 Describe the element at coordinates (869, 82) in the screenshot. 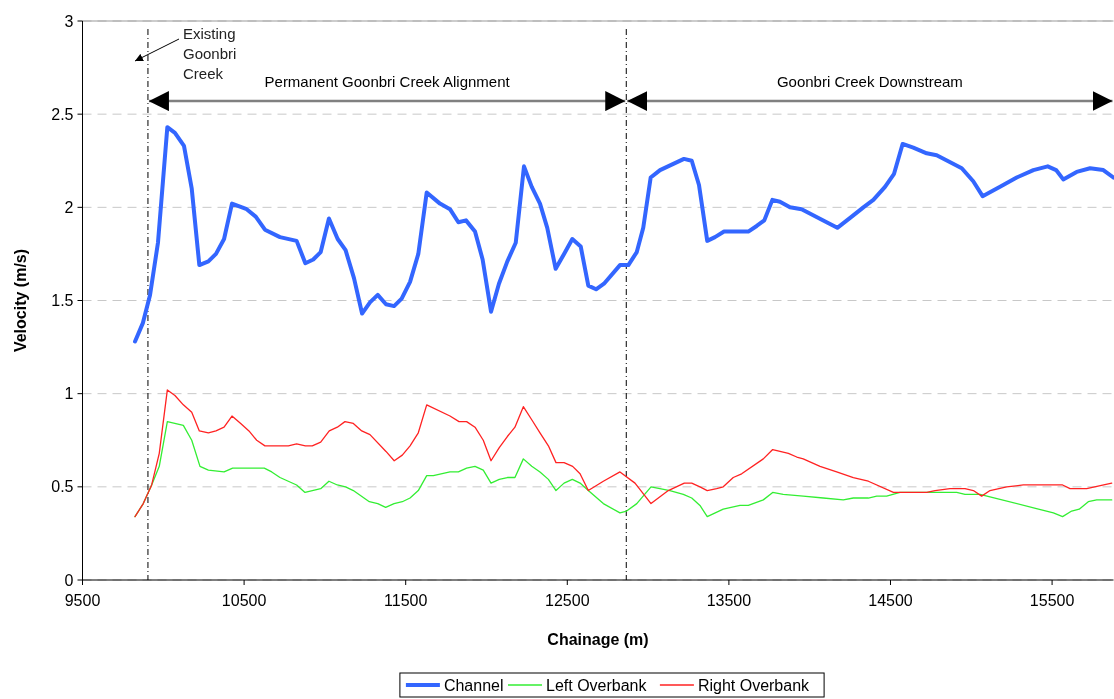

I see `annotation: Goonbri Creek Downstream` at that location.